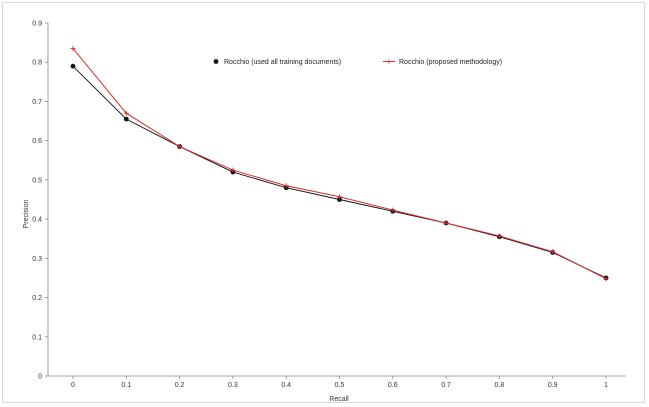 Image resolution: width=649 pixels, height=407 pixels. Describe the element at coordinates (450, 62) in the screenshot. I see `legend-label-series-2: Rocchio (proposed methodology)` at that location.